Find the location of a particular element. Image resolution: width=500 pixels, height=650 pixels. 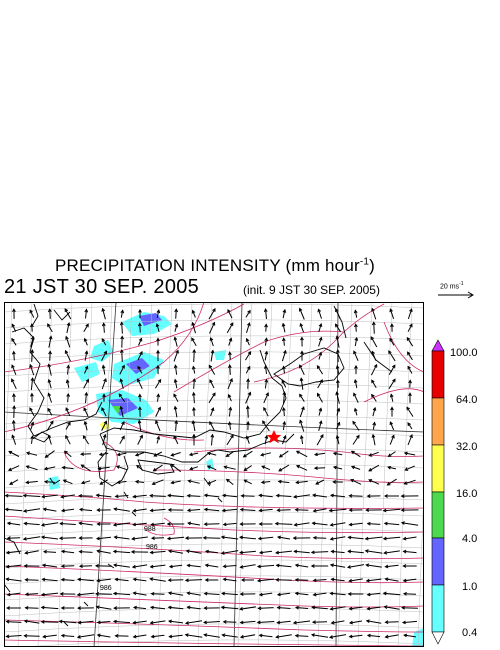

longitude-line is located at coordinates (85, 474).